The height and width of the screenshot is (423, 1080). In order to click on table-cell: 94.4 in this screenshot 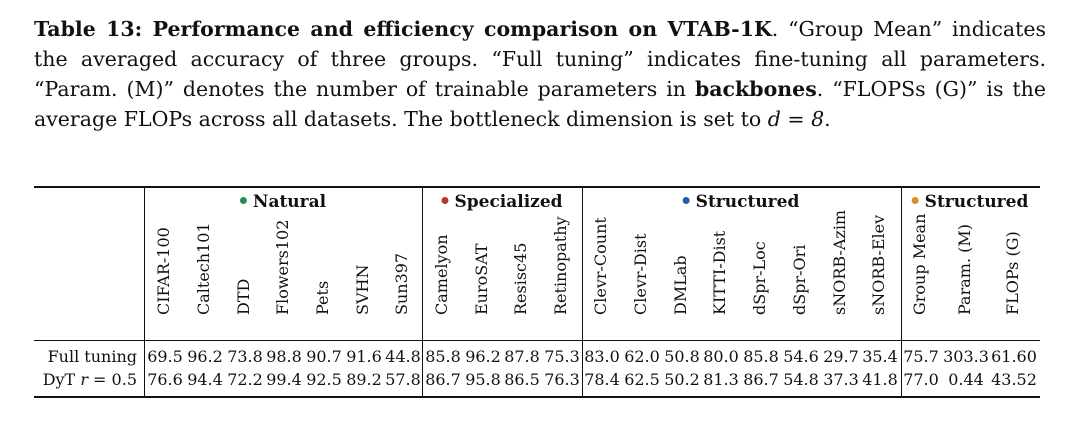, I will do `click(205, 379)`.